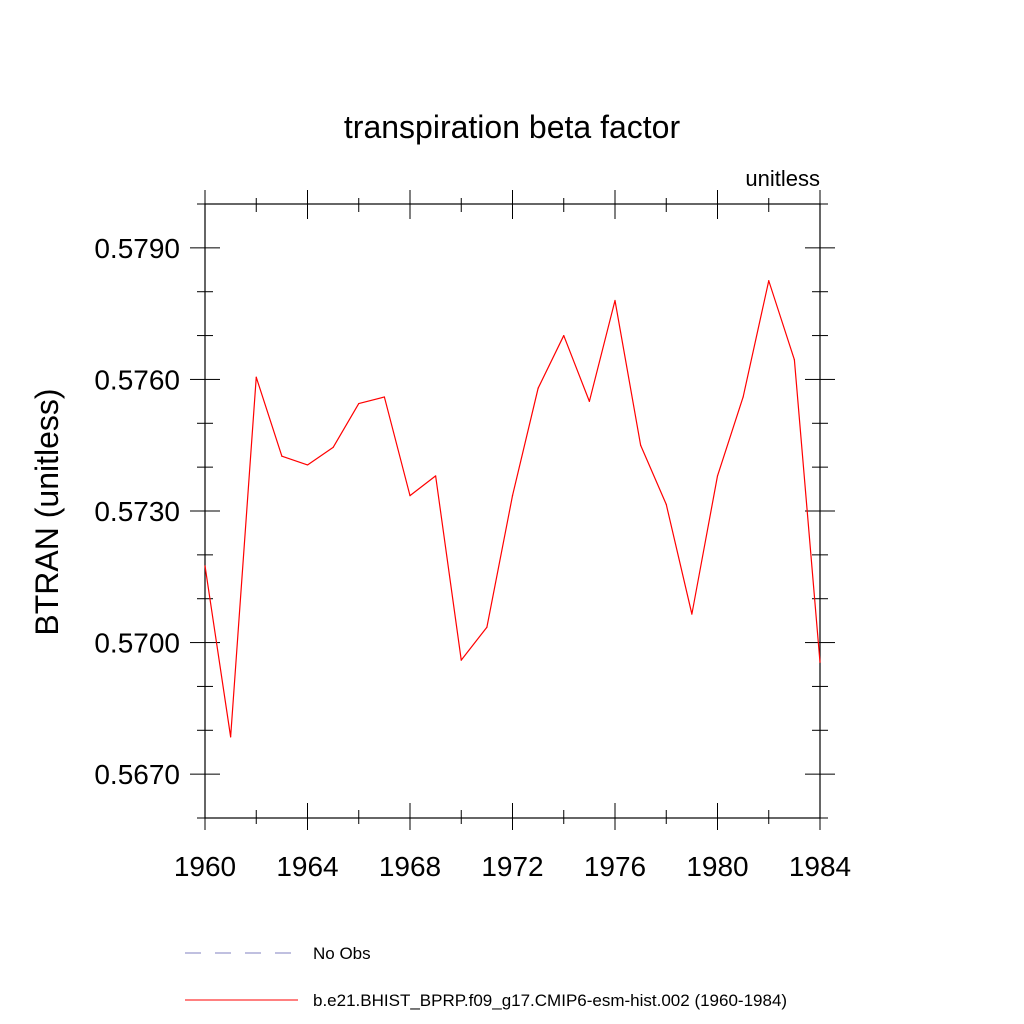 The image size is (1024, 1024). What do you see at coordinates (512, 127) in the screenshot?
I see `chart-title: transpiration beta factor` at bounding box center [512, 127].